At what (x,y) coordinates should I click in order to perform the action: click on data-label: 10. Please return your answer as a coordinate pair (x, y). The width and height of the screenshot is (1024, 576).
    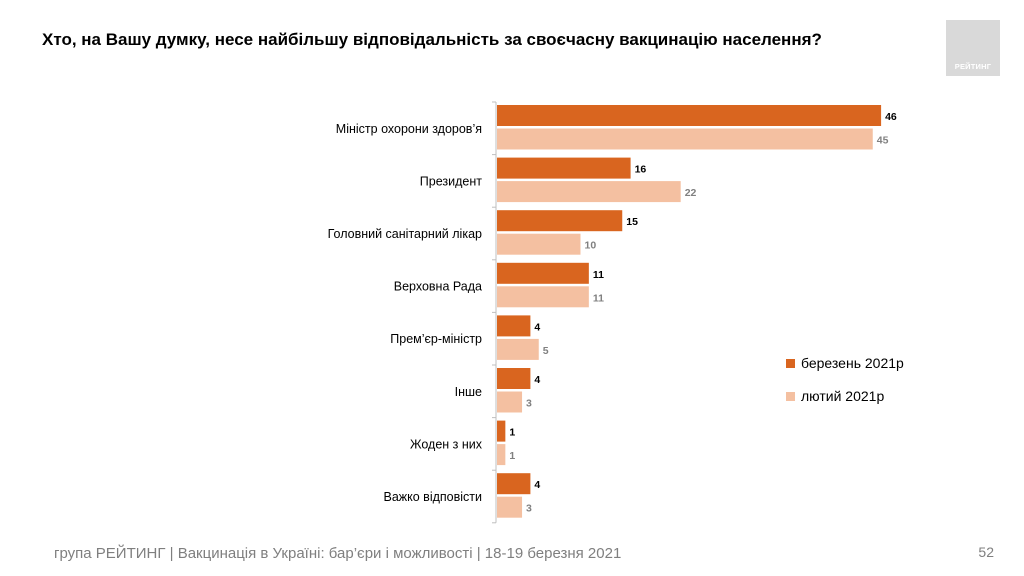
    Looking at the image, I should click on (591, 246).